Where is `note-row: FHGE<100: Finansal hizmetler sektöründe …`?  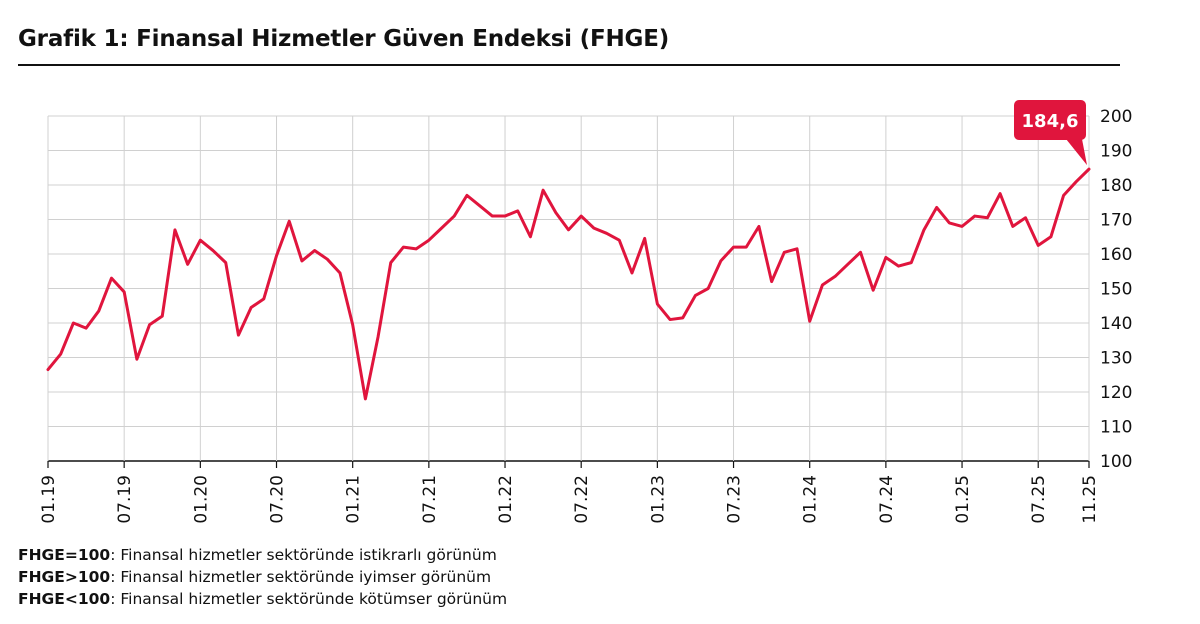 note-row: FHGE<100: Finansal hizmetler sektöründe … is located at coordinates (262, 599).